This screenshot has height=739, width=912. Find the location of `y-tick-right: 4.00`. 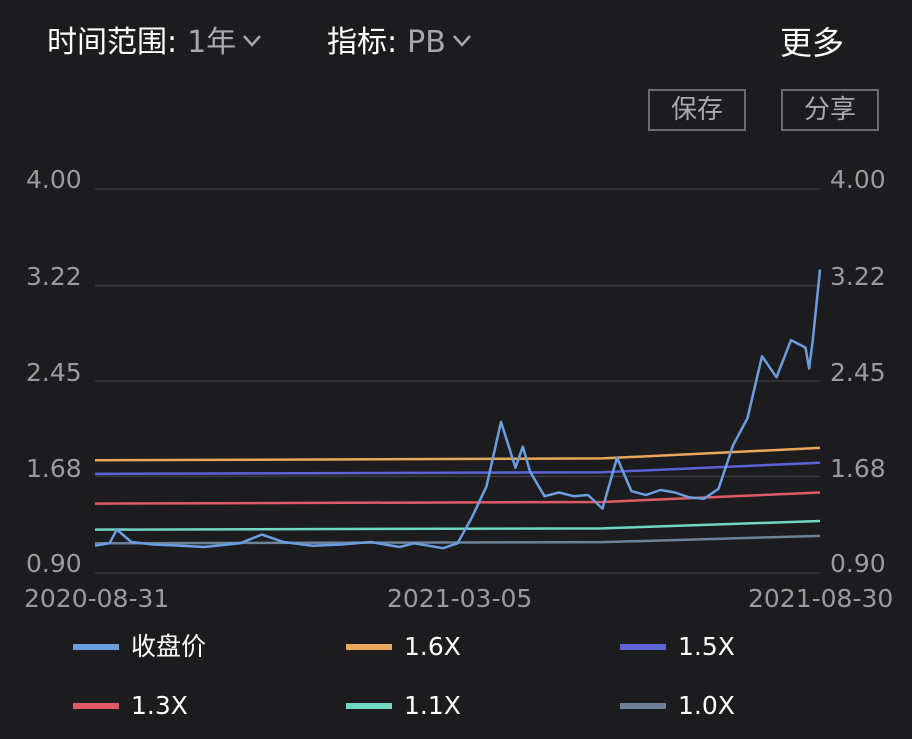

y-tick-right: 4.00 is located at coordinates (858, 179).